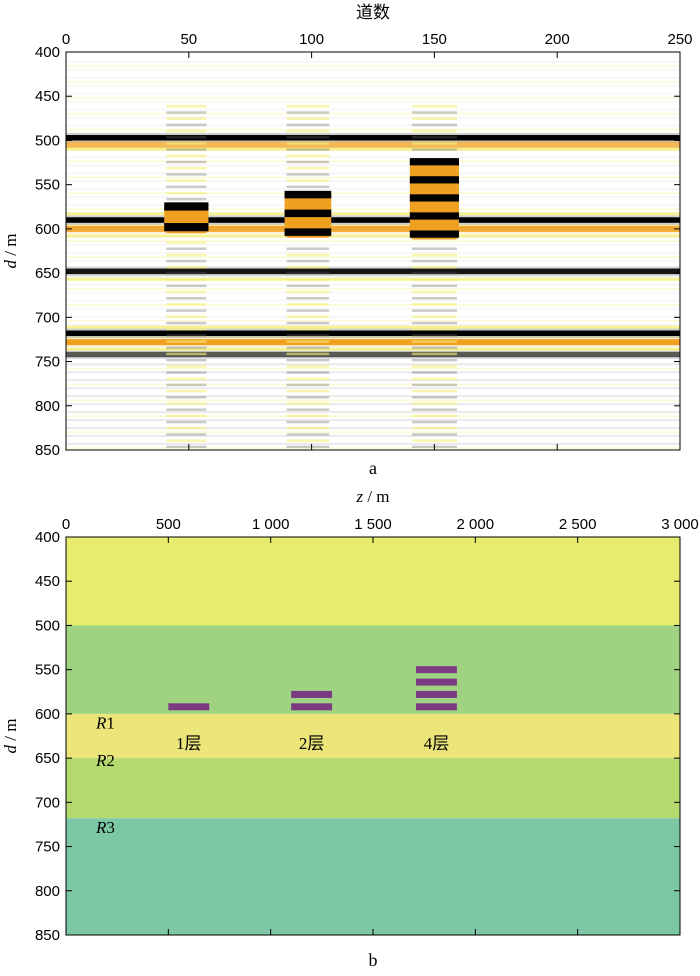  Describe the element at coordinates (578, 524) in the screenshot. I see `panel-b-xtick-label: 2 500` at that location.